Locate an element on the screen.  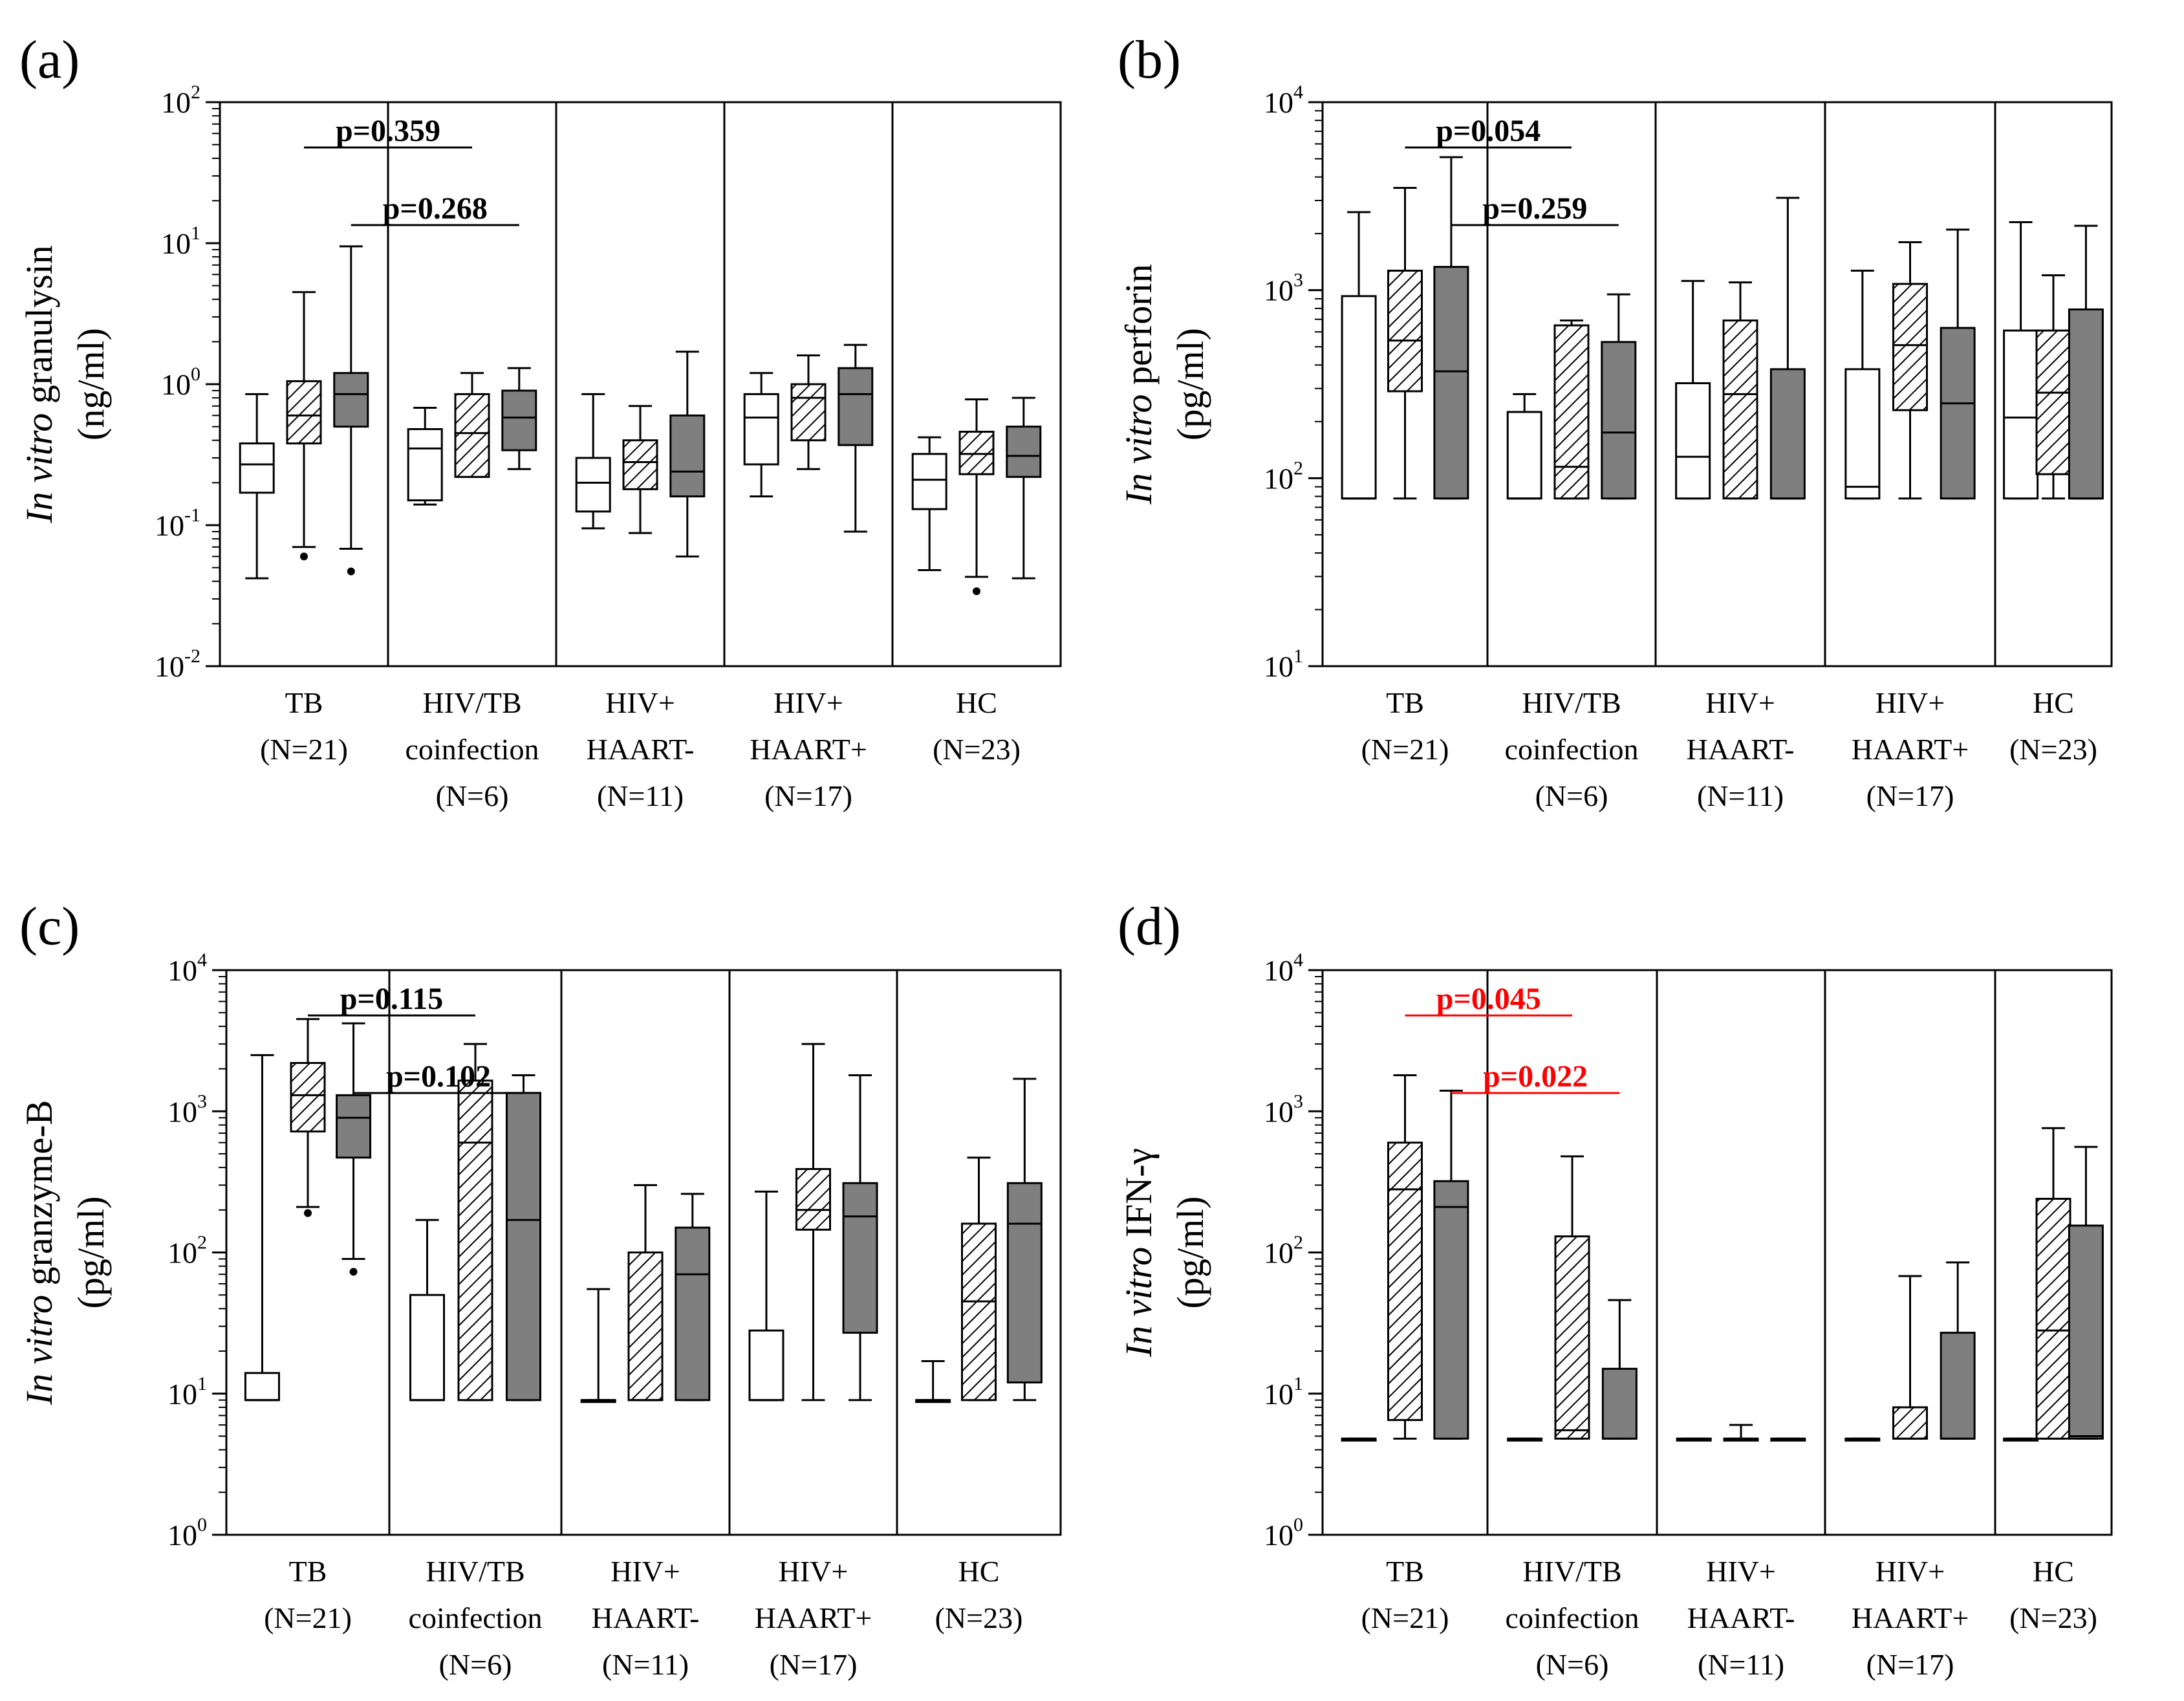
plot-frame is located at coordinates (1717, 384).